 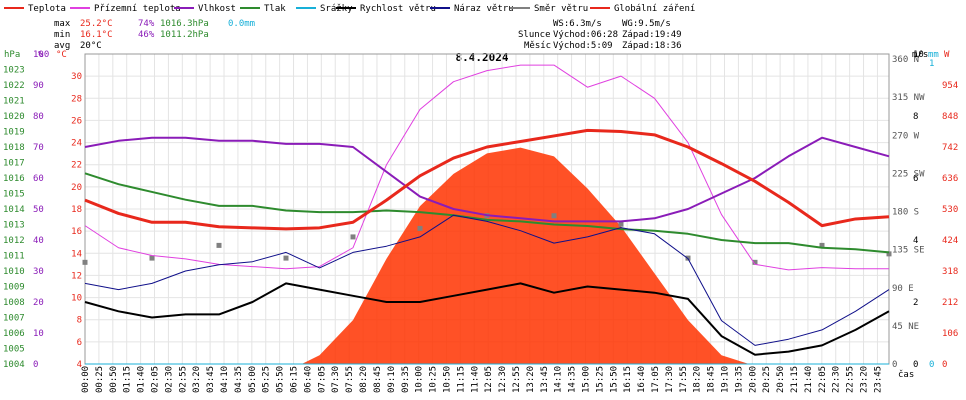 What do you see at coordinates (537, 46) in the screenshot?
I see `moon-label: Měsíc` at bounding box center [537, 46].